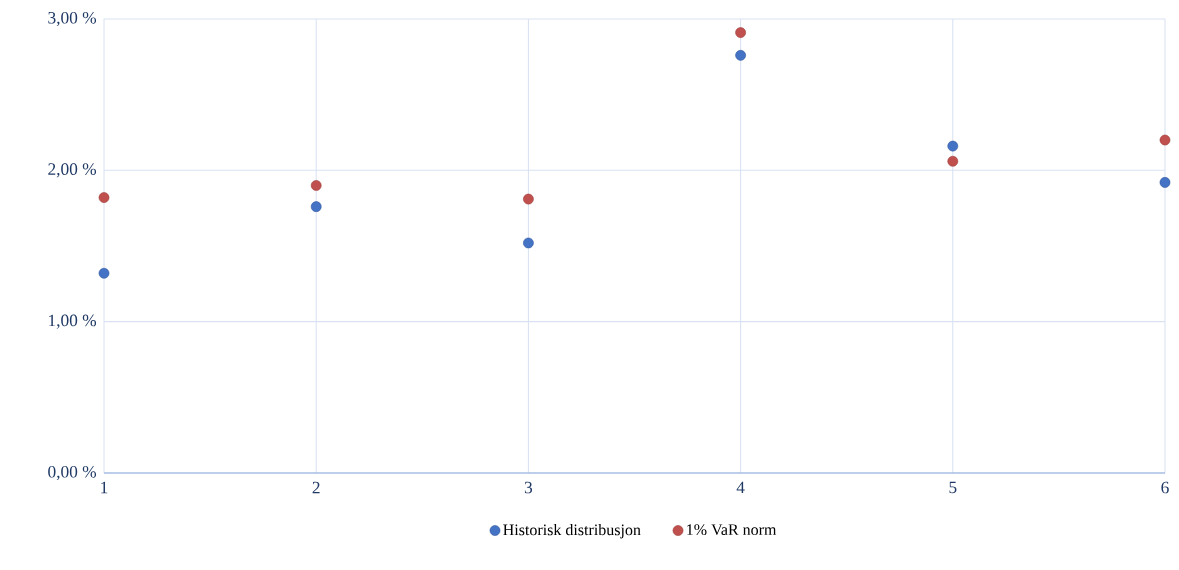 Image resolution: width=1179 pixels, height=570 pixels. Describe the element at coordinates (732, 530) in the screenshot. I see `legend-label: 1% VaR norm` at that location.